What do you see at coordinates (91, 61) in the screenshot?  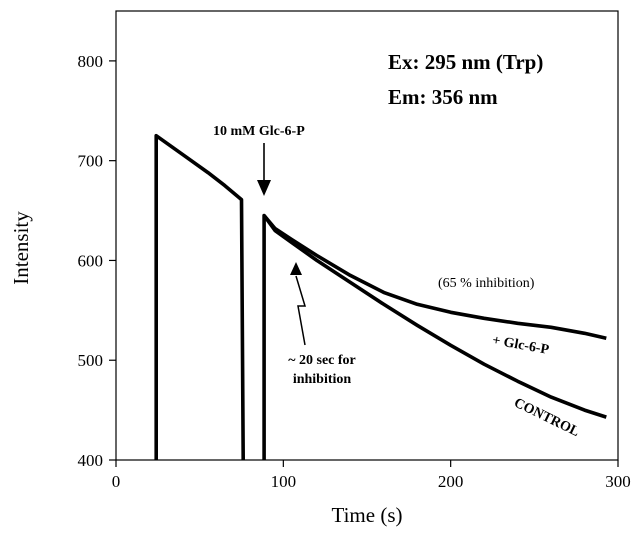 I see `y-tick-label: 800` at bounding box center [91, 61].